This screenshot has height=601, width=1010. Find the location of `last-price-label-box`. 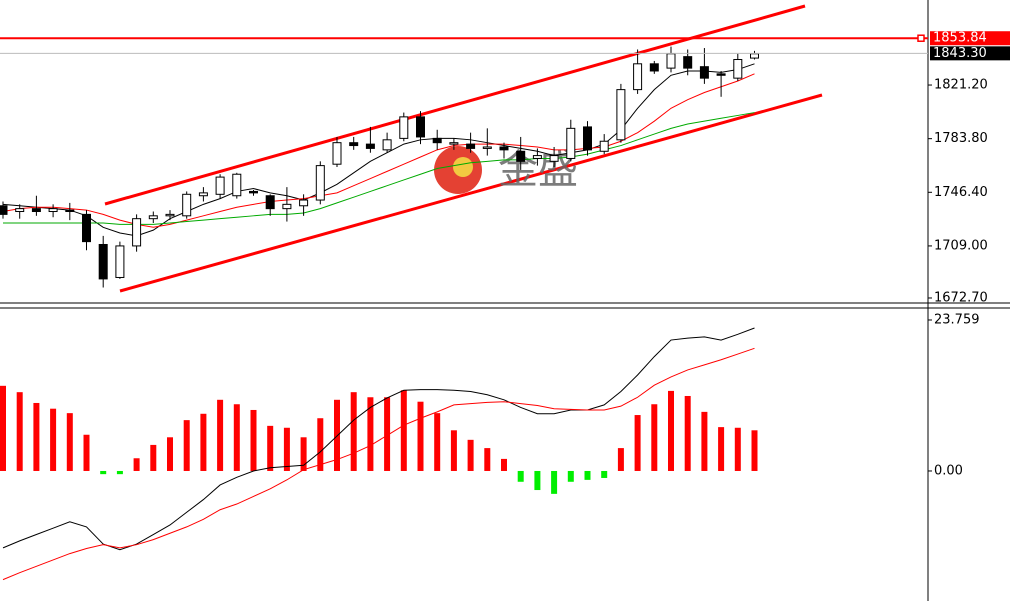

last-price-label-box is located at coordinates (970, 53).